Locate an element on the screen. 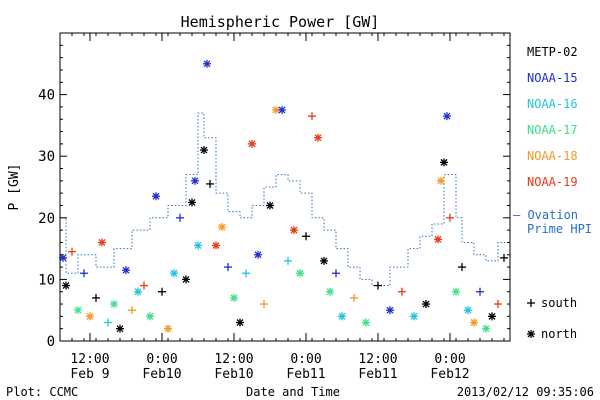  plot-credit: Plot: CCMC is located at coordinates (42, 392).